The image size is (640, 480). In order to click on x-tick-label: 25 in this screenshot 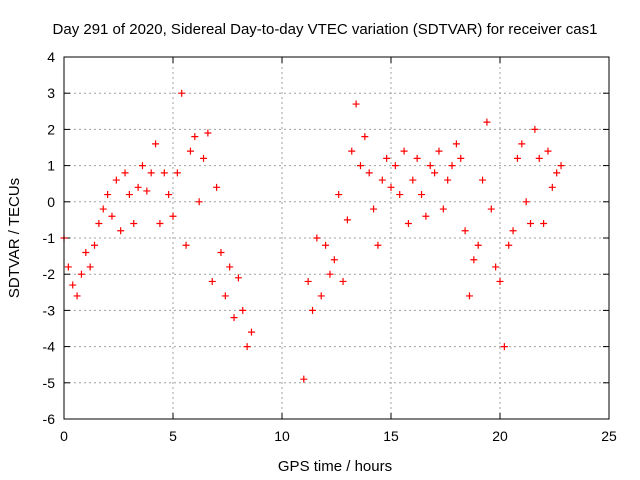, I will do `click(609, 436)`.